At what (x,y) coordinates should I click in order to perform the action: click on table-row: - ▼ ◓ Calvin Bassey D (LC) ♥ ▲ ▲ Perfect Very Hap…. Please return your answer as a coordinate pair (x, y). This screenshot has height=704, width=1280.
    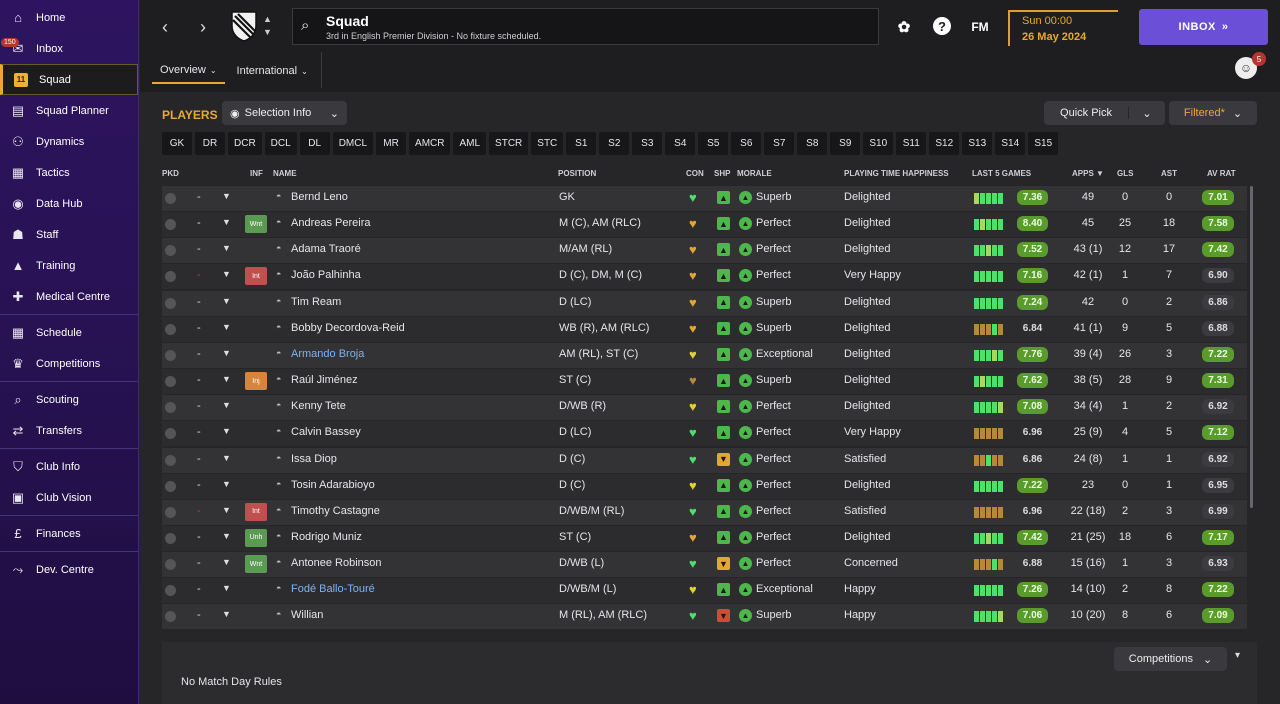
    Looking at the image, I should click on (704, 434).